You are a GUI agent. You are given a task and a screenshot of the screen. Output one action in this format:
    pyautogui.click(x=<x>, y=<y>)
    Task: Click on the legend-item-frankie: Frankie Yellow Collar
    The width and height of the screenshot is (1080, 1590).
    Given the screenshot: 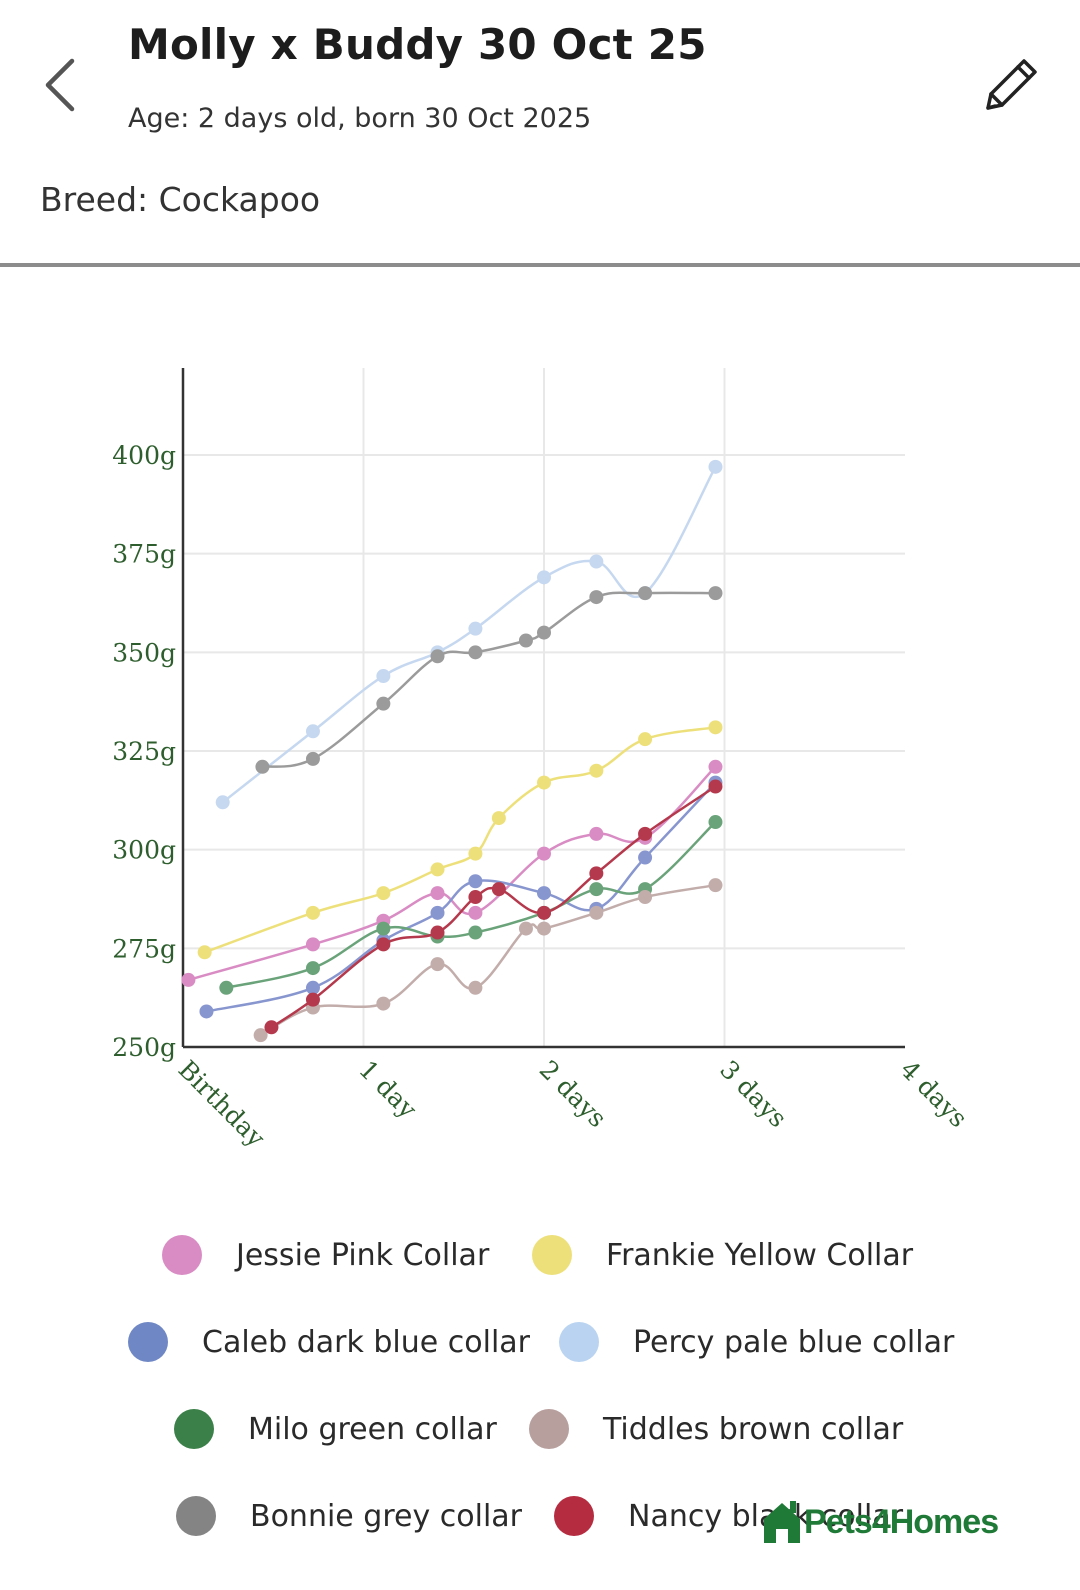 What is the action you would take?
    pyautogui.click(x=722, y=1255)
    